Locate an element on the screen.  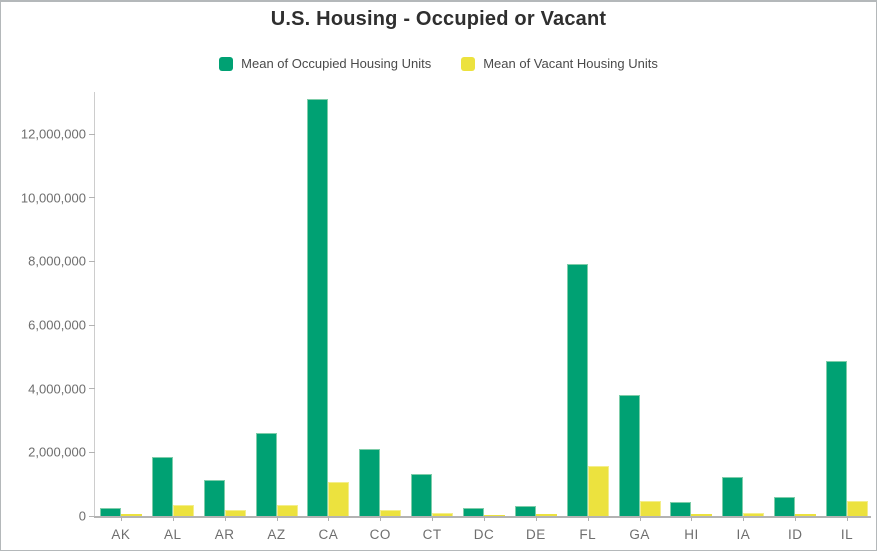
vacant-bar-ak is located at coordinates (131, 515).